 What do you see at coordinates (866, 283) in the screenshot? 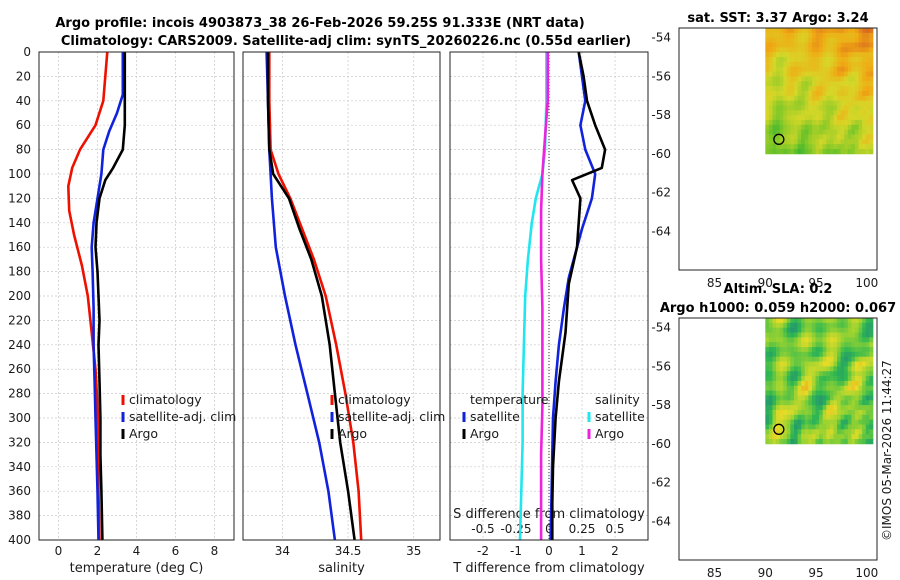
I see `map-x-tick-label: 100` at bounding box center [866, 283].